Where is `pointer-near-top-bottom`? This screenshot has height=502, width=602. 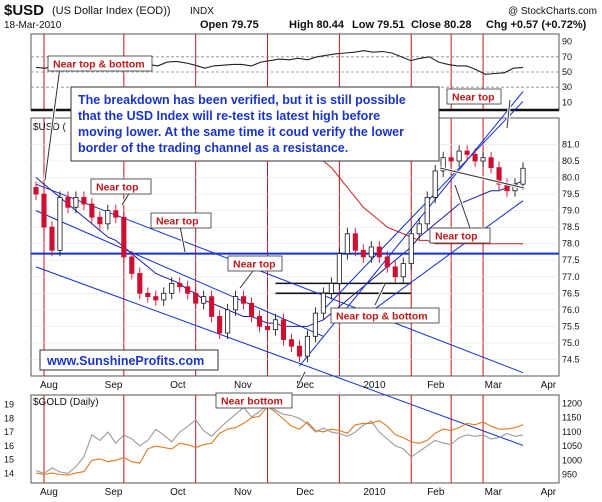 pointer-near-top-bottom is located at coordinates (380, 294).